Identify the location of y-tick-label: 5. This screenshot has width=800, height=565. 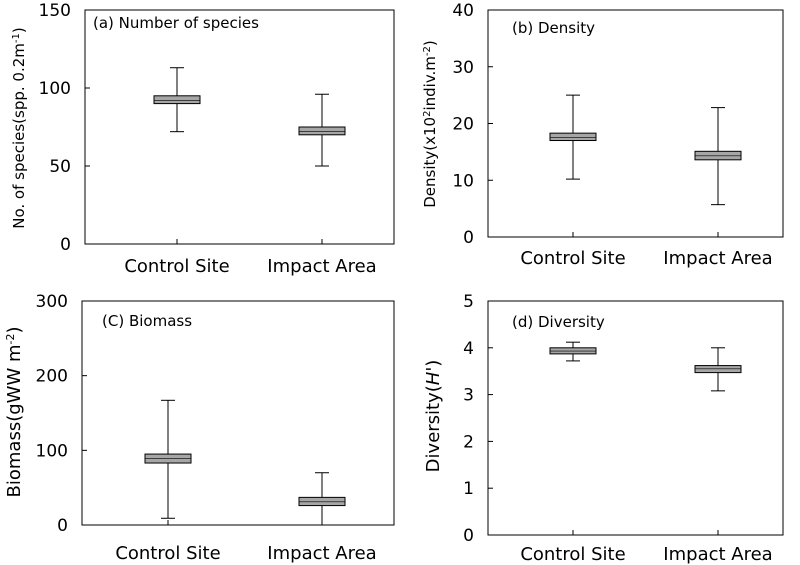
(468, 302).